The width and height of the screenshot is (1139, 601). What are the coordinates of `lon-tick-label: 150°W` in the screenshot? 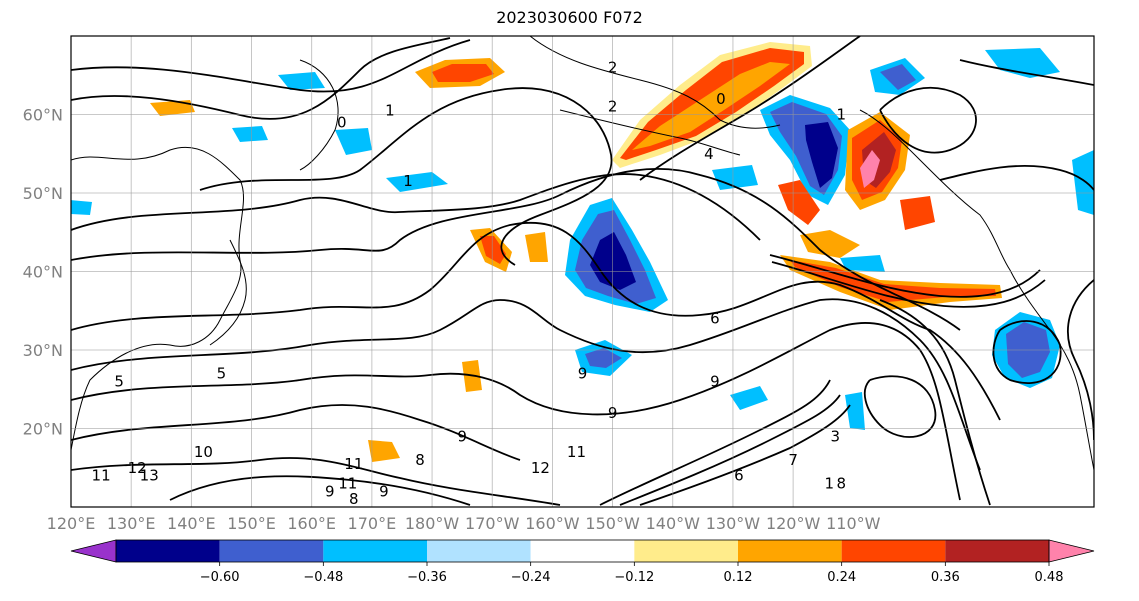 It's located at (612, 523).